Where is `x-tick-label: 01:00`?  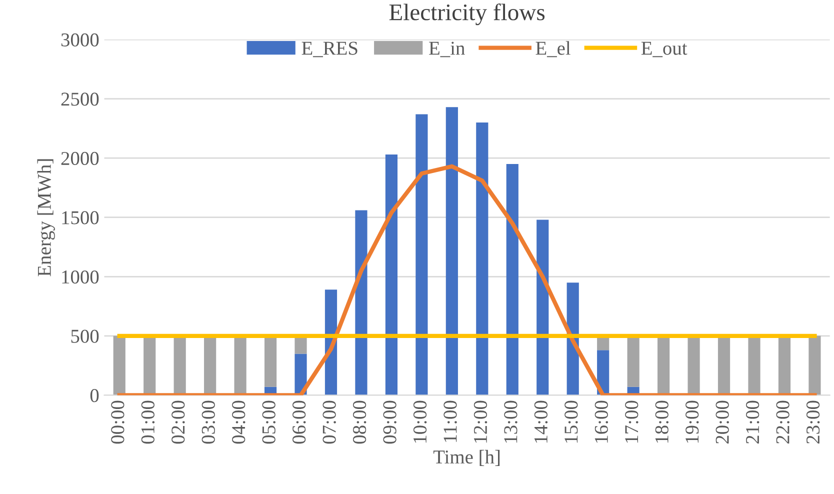
x-tick-label: 01:00 is located at coordinates (148, 422).